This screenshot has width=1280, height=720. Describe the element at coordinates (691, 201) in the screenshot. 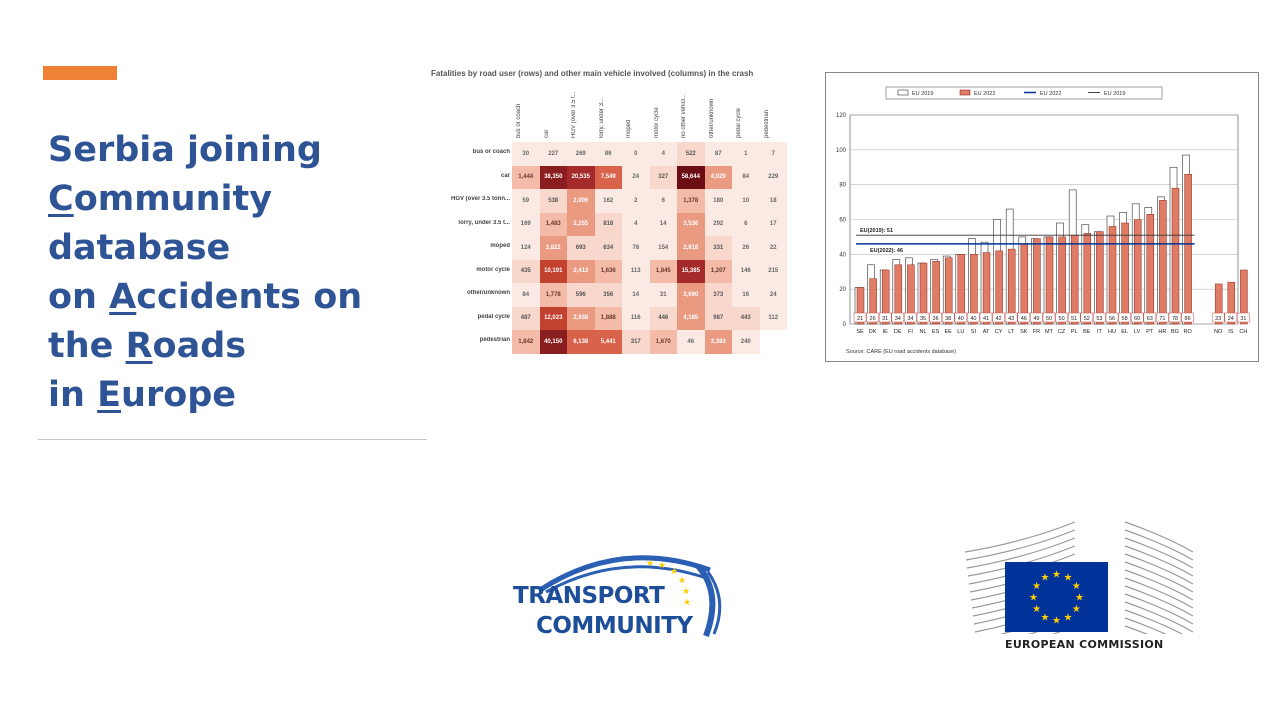

I see `heatmap-cell: 1,378` at that location.